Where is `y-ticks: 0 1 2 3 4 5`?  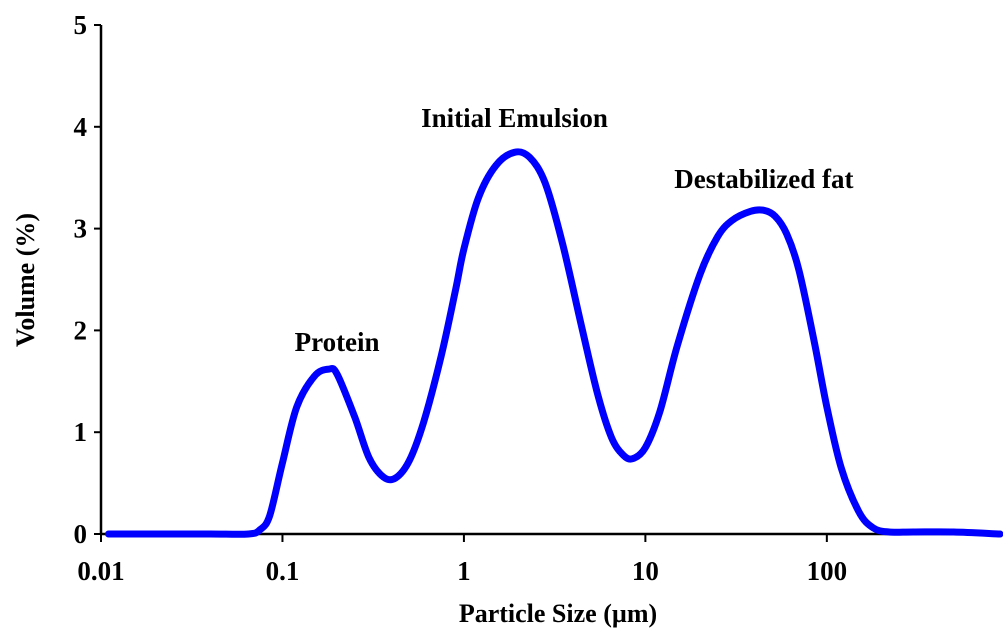
y-ticks: 0 1 2 3 4 5 is located at coordinates (87, 279).